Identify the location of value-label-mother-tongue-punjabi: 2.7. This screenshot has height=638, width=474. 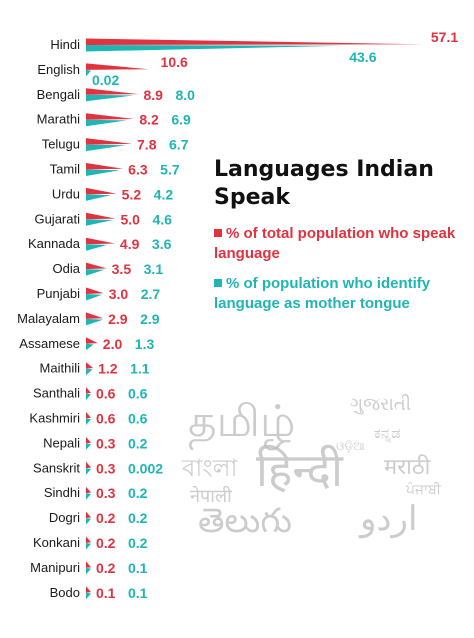
(151, 294).